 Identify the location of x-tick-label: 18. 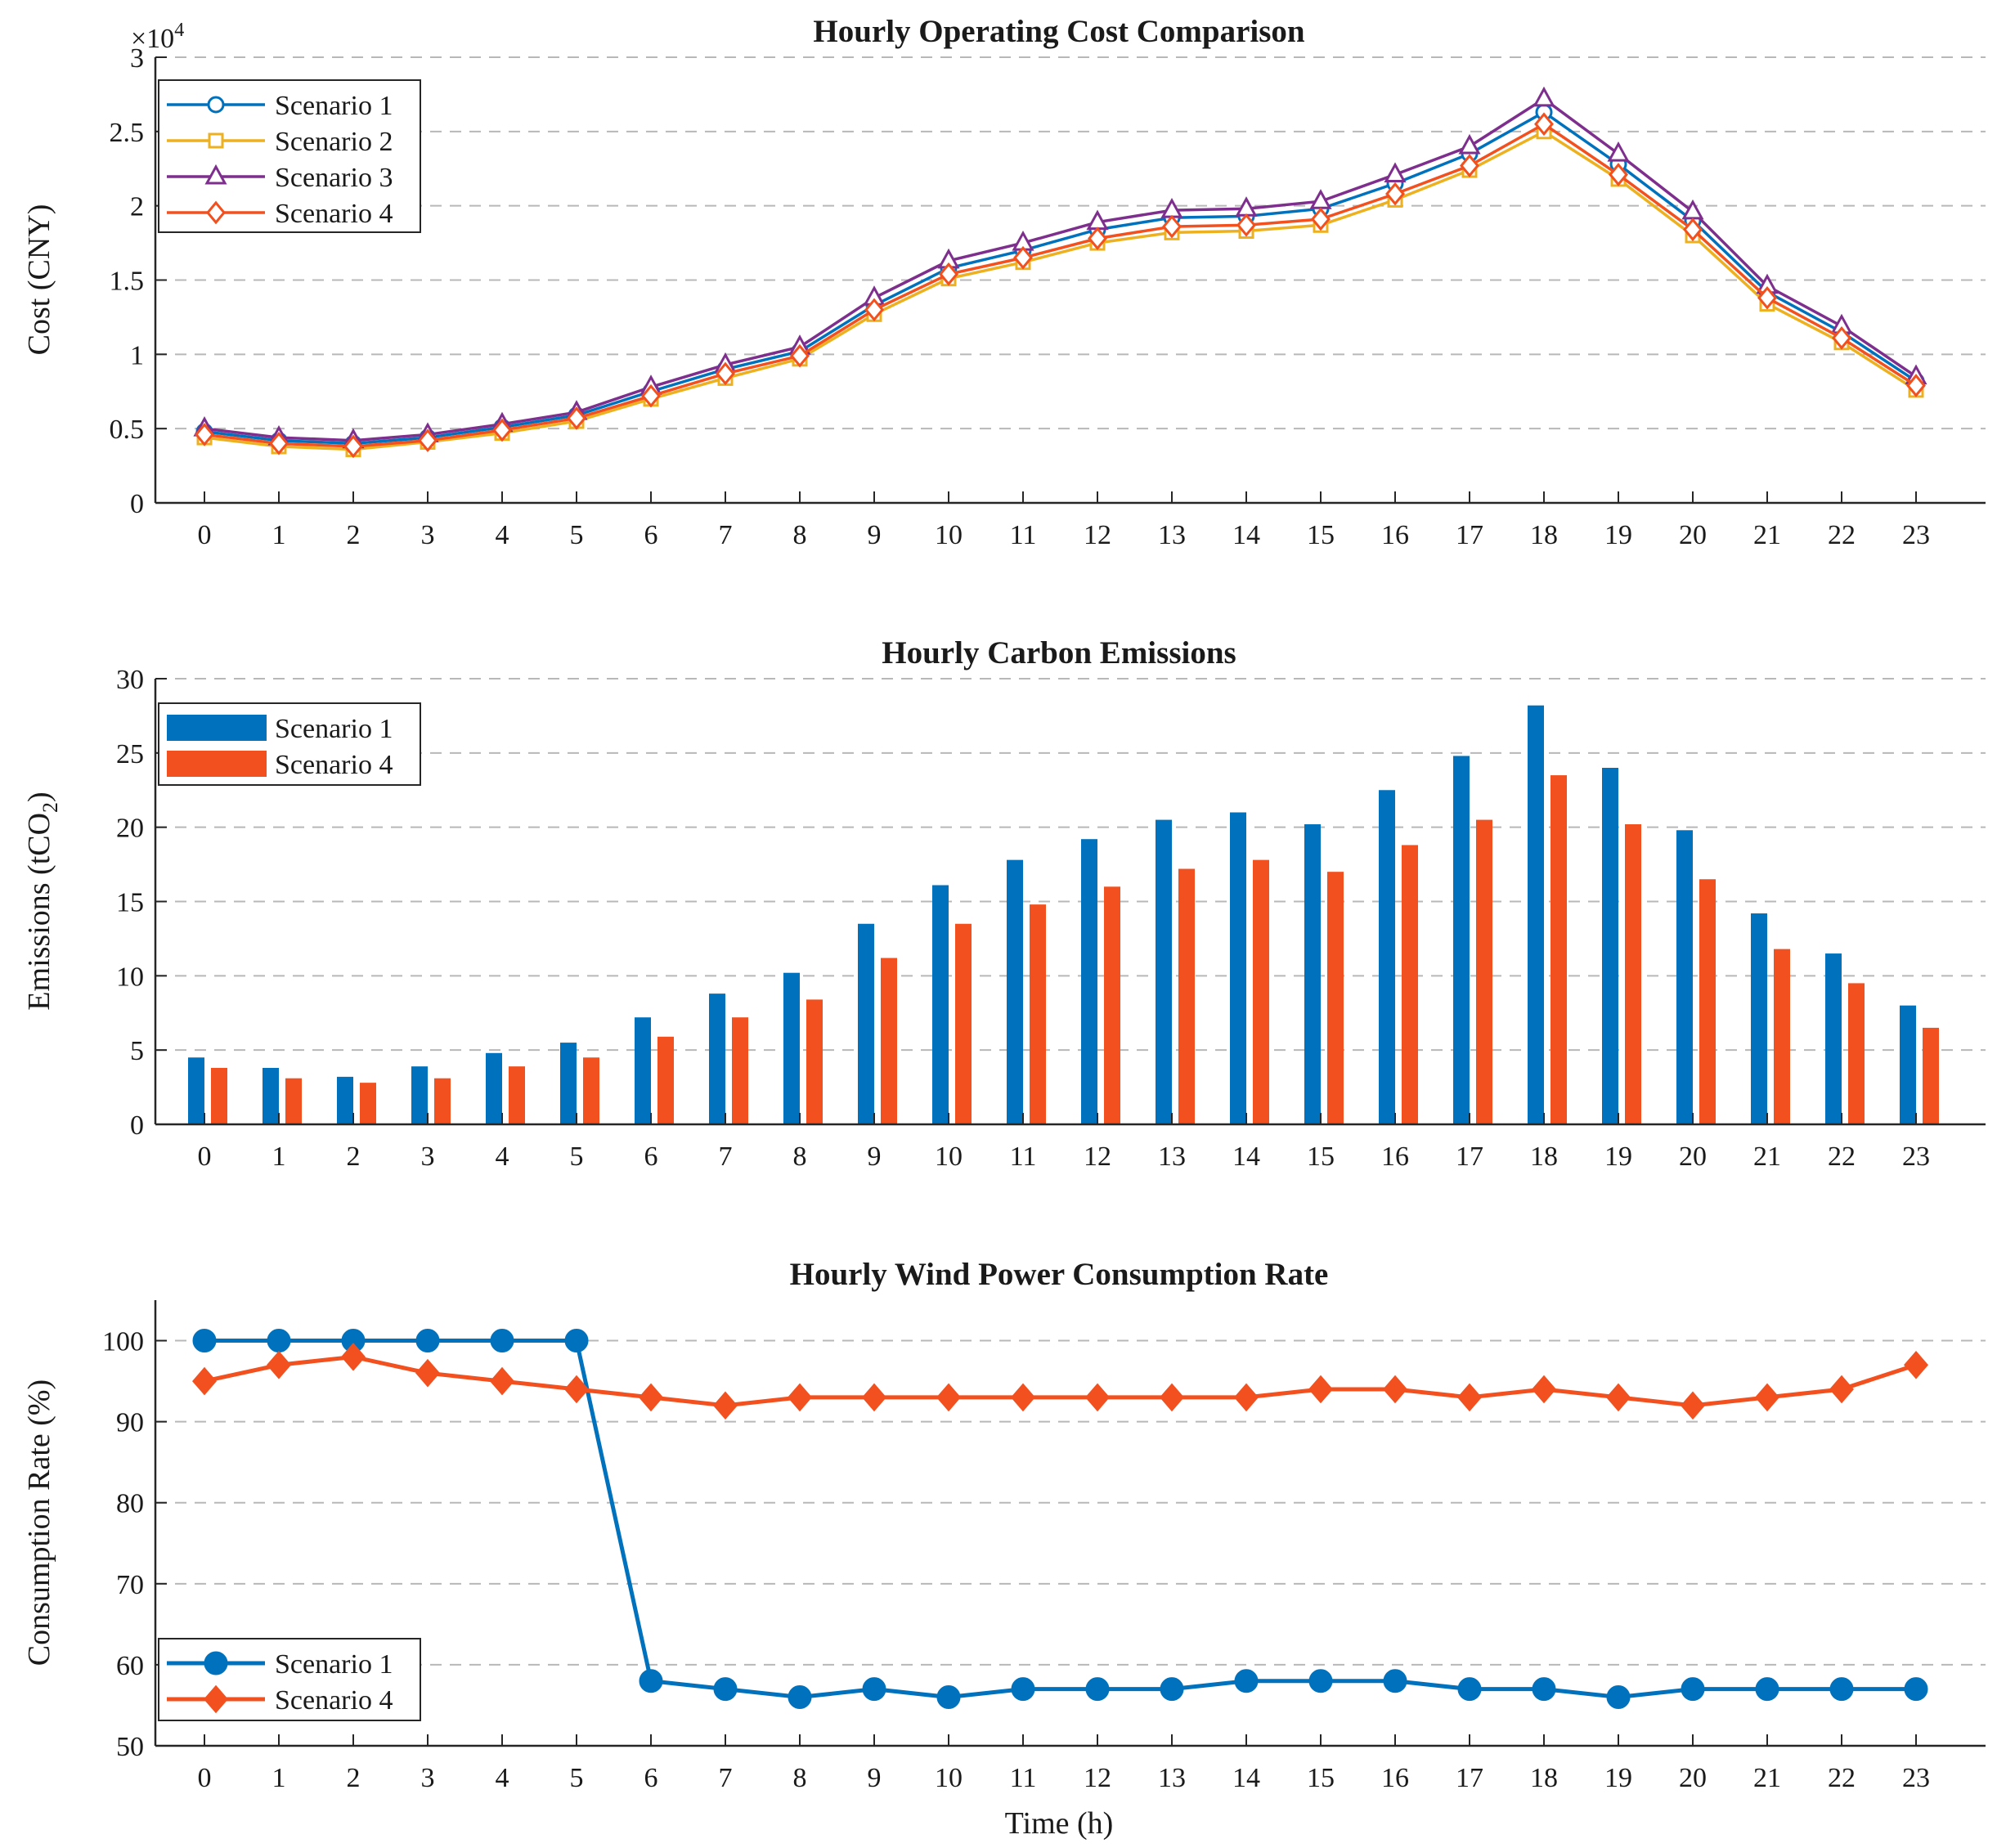
(1544, 1157).